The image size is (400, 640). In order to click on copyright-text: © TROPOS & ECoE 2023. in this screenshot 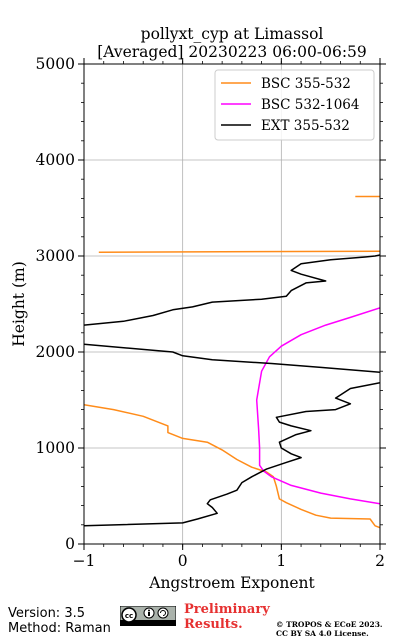, I will do `click(329, 624)`.